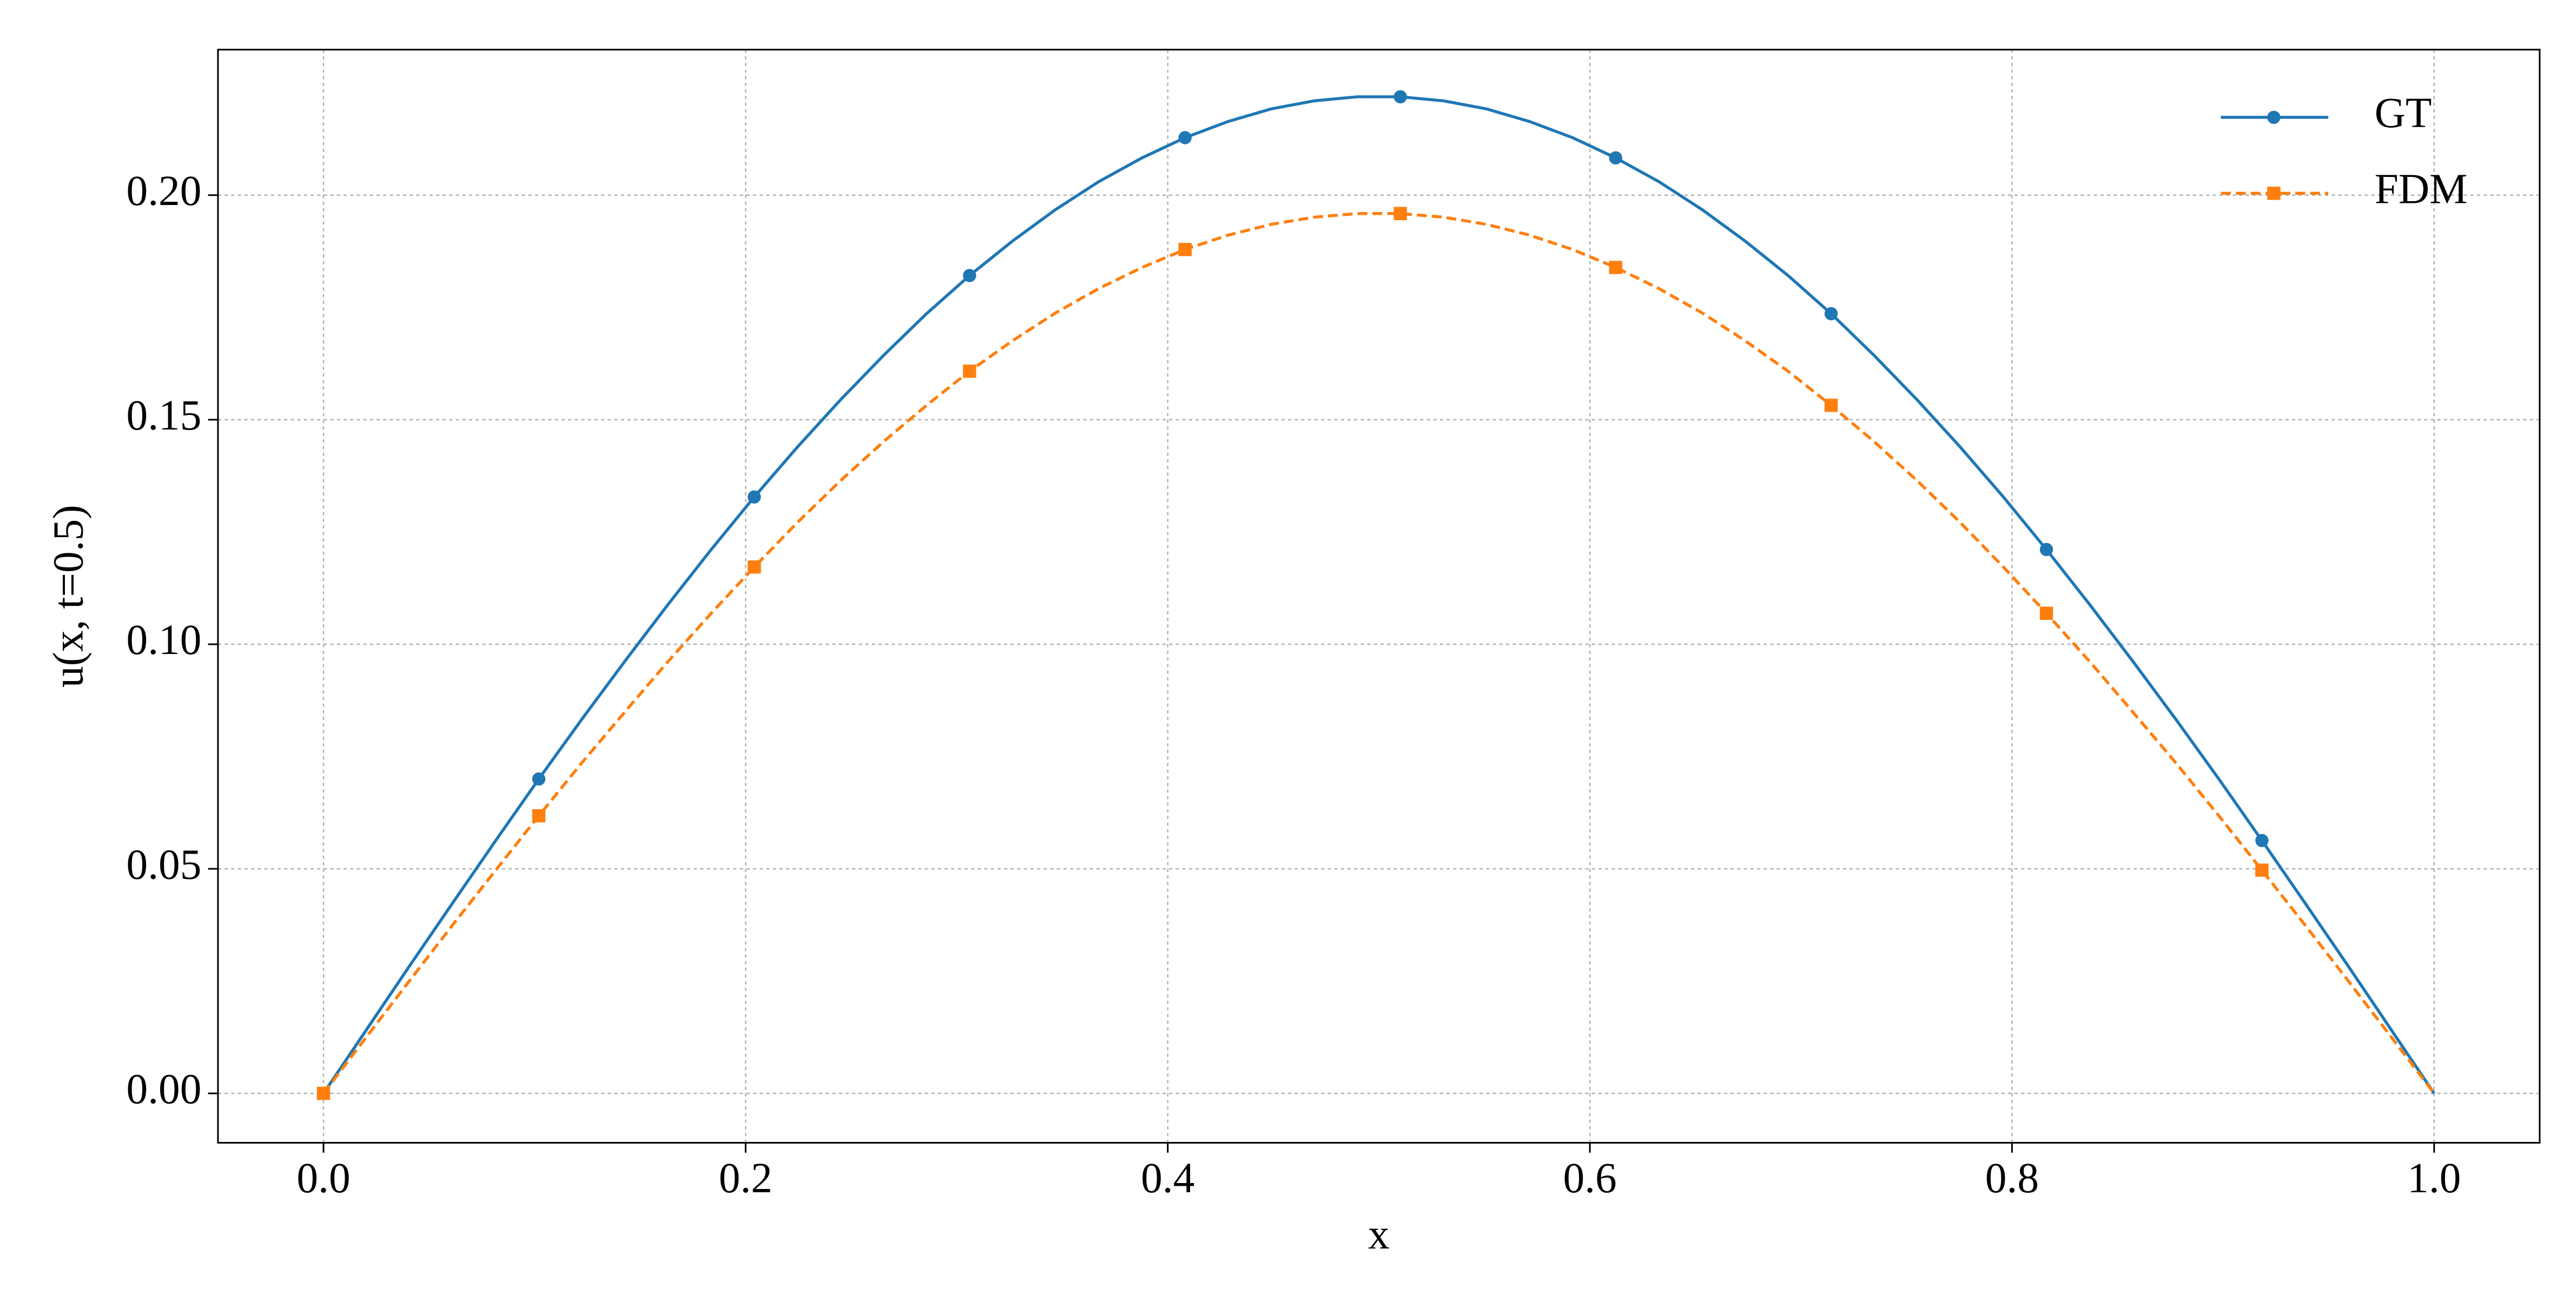  Describe the element at coordinates (164, 191) in the screenshot. I see `y-tick-label: 0.20` at that location.